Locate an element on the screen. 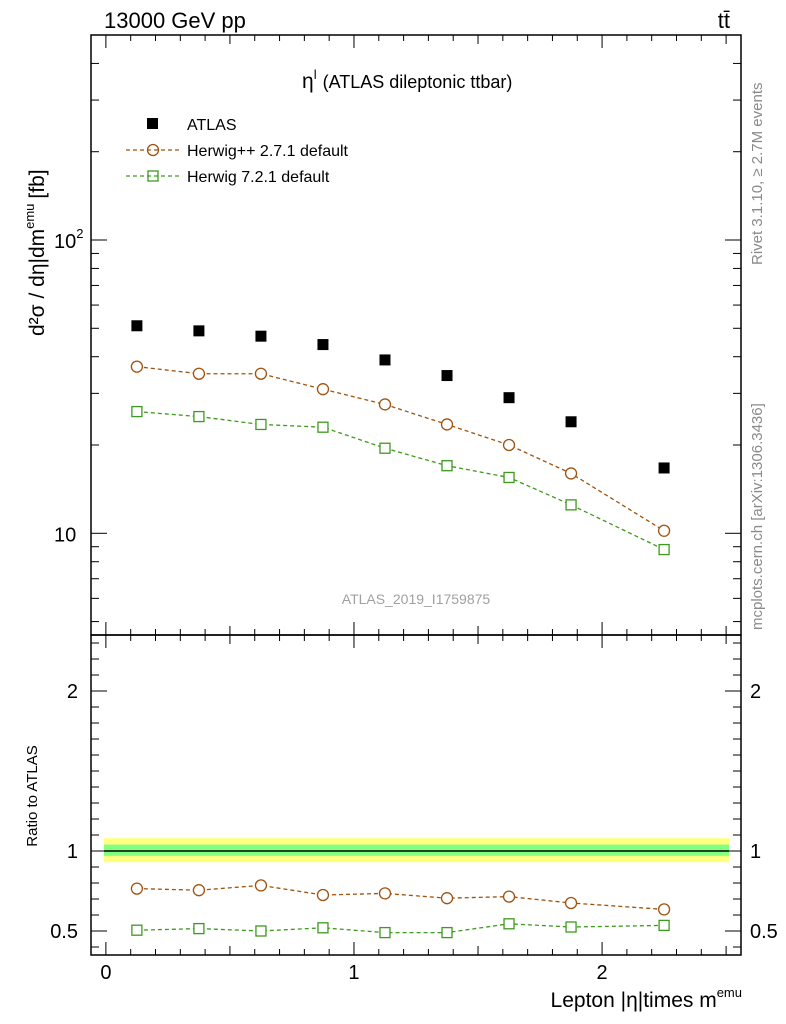  x-axis-label: Lepton |η|times memu is located at coordinates (646, 998).